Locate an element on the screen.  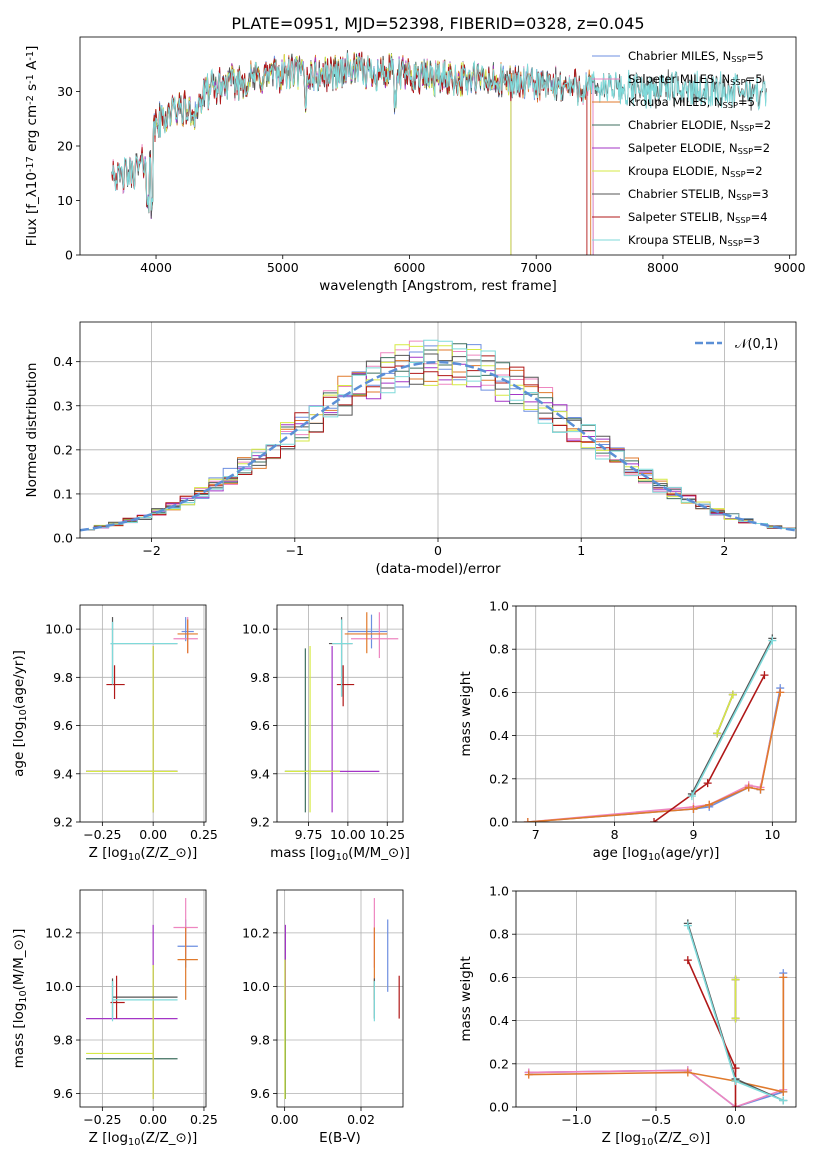
legend-label-chabrier_elodie: Chabrier ELODIE, NSSP=2 is located at coordinates (699, 125).